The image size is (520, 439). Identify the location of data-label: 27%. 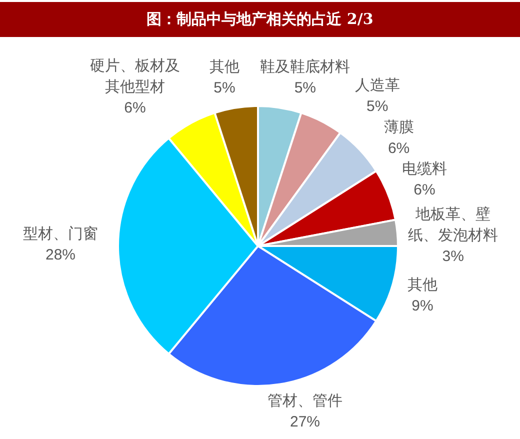
(305, 421).